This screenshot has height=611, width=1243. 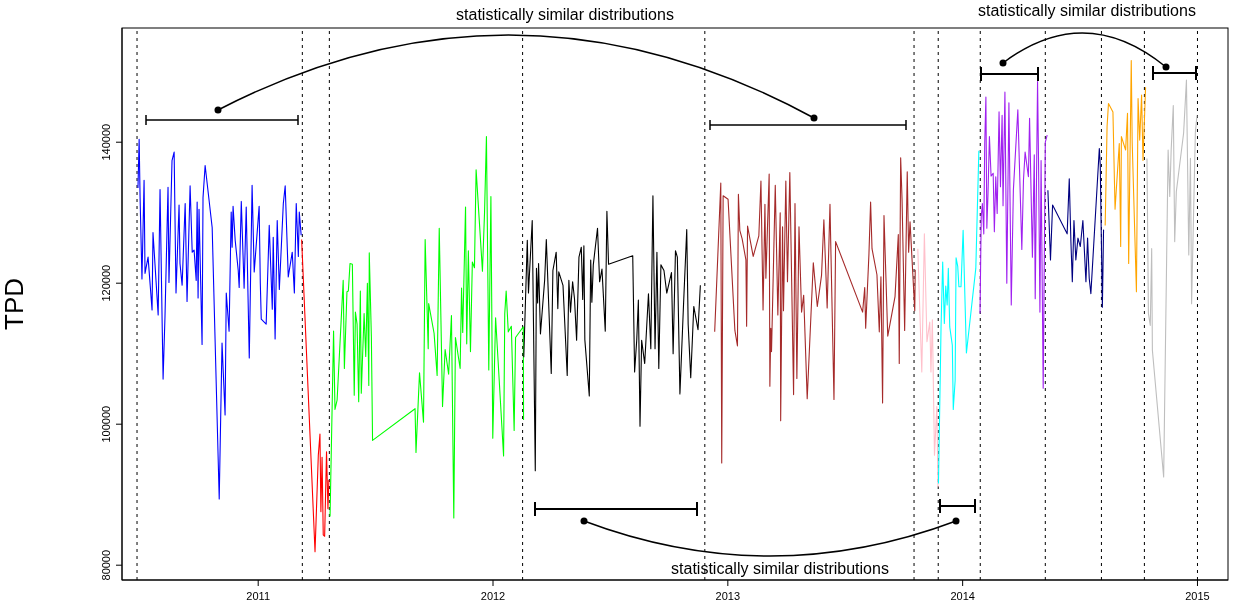 I want to click on x-tick-label: 2013, so click(x=728, y=596).